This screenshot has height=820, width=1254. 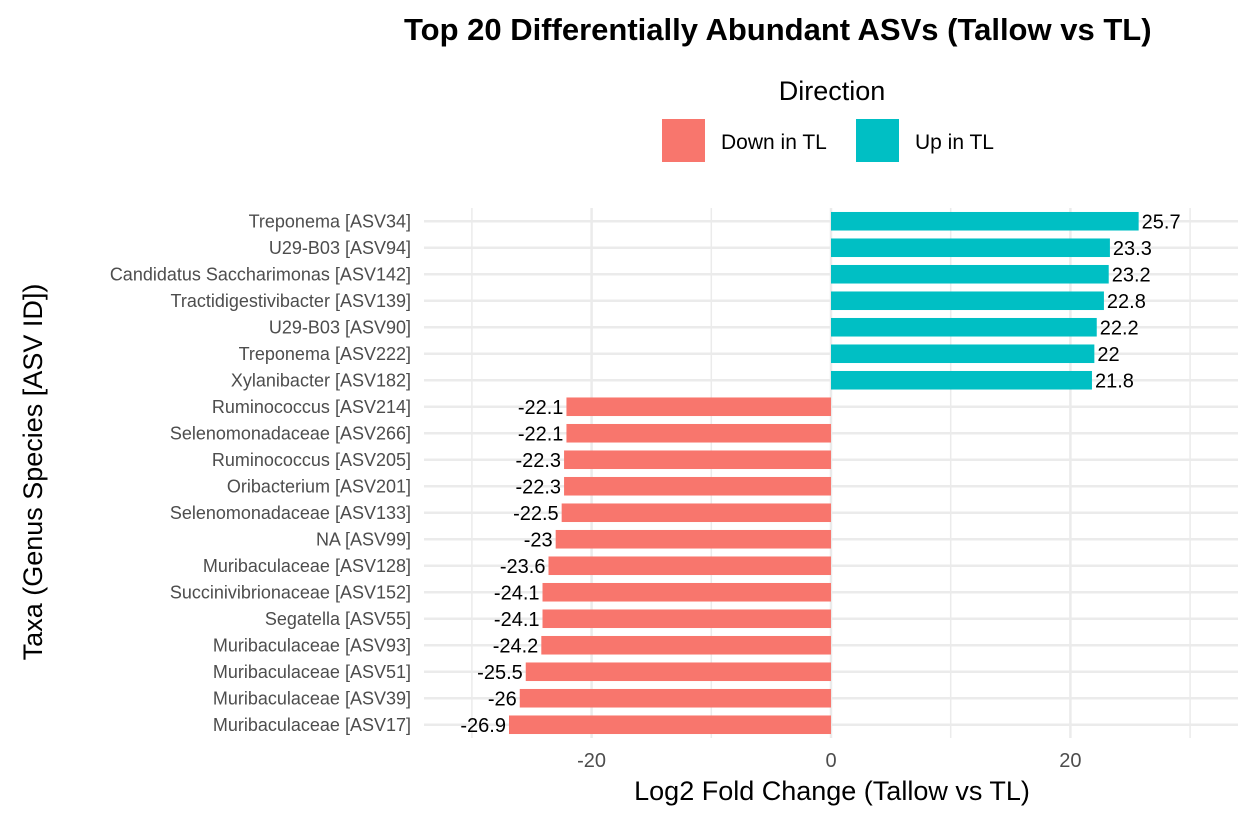 I want to click on y-tick-label: Segatella [ASV55], so click(x=338, y=619).